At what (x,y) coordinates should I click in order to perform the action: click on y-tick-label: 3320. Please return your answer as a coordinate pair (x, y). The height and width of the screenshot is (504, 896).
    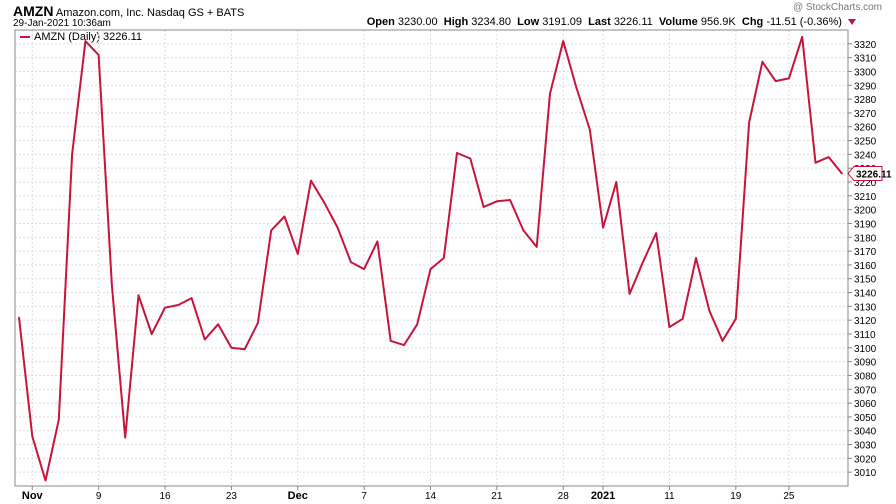
    Looking at the image, I should click on (865, 45).